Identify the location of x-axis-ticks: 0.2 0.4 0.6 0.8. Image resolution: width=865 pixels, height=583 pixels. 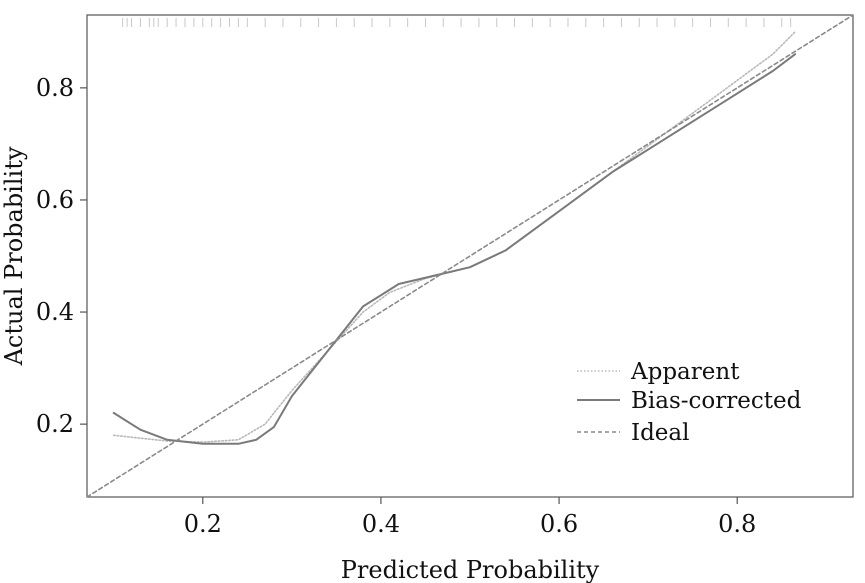
(470, 517).